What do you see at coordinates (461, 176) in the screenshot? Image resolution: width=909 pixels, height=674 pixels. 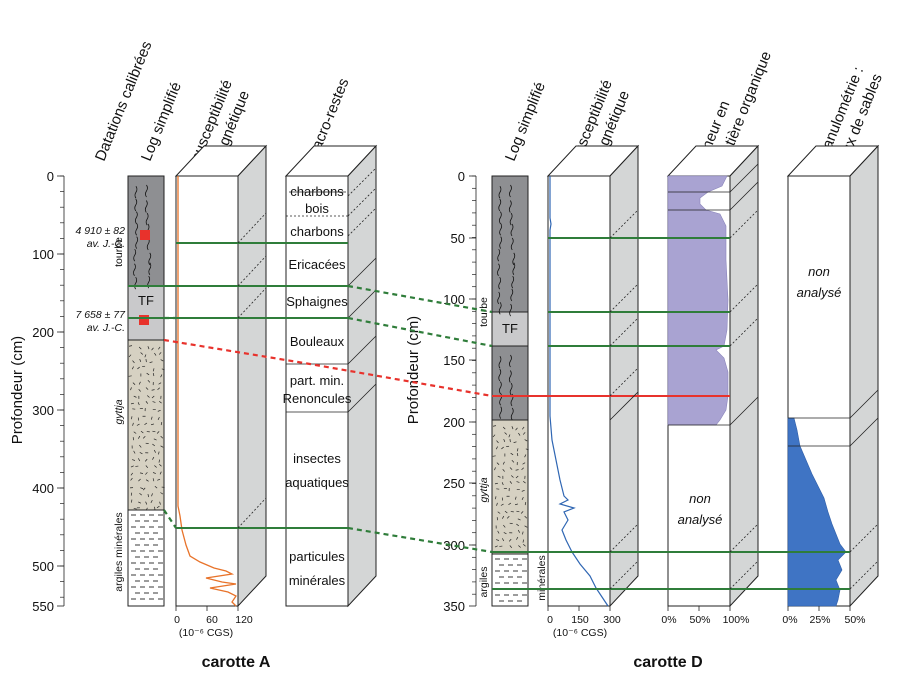 I see `axis-d-tick-0: 0` at bounding box center [461, 176].